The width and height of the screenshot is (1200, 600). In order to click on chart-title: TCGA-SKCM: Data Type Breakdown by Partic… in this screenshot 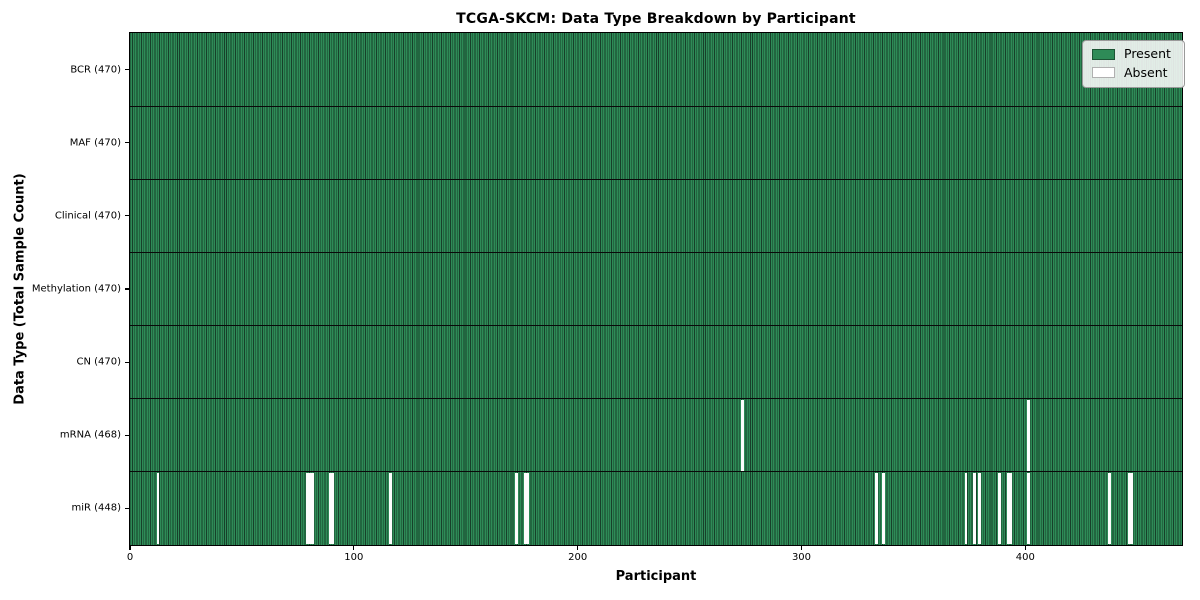, I will do `click(656, 19)`.